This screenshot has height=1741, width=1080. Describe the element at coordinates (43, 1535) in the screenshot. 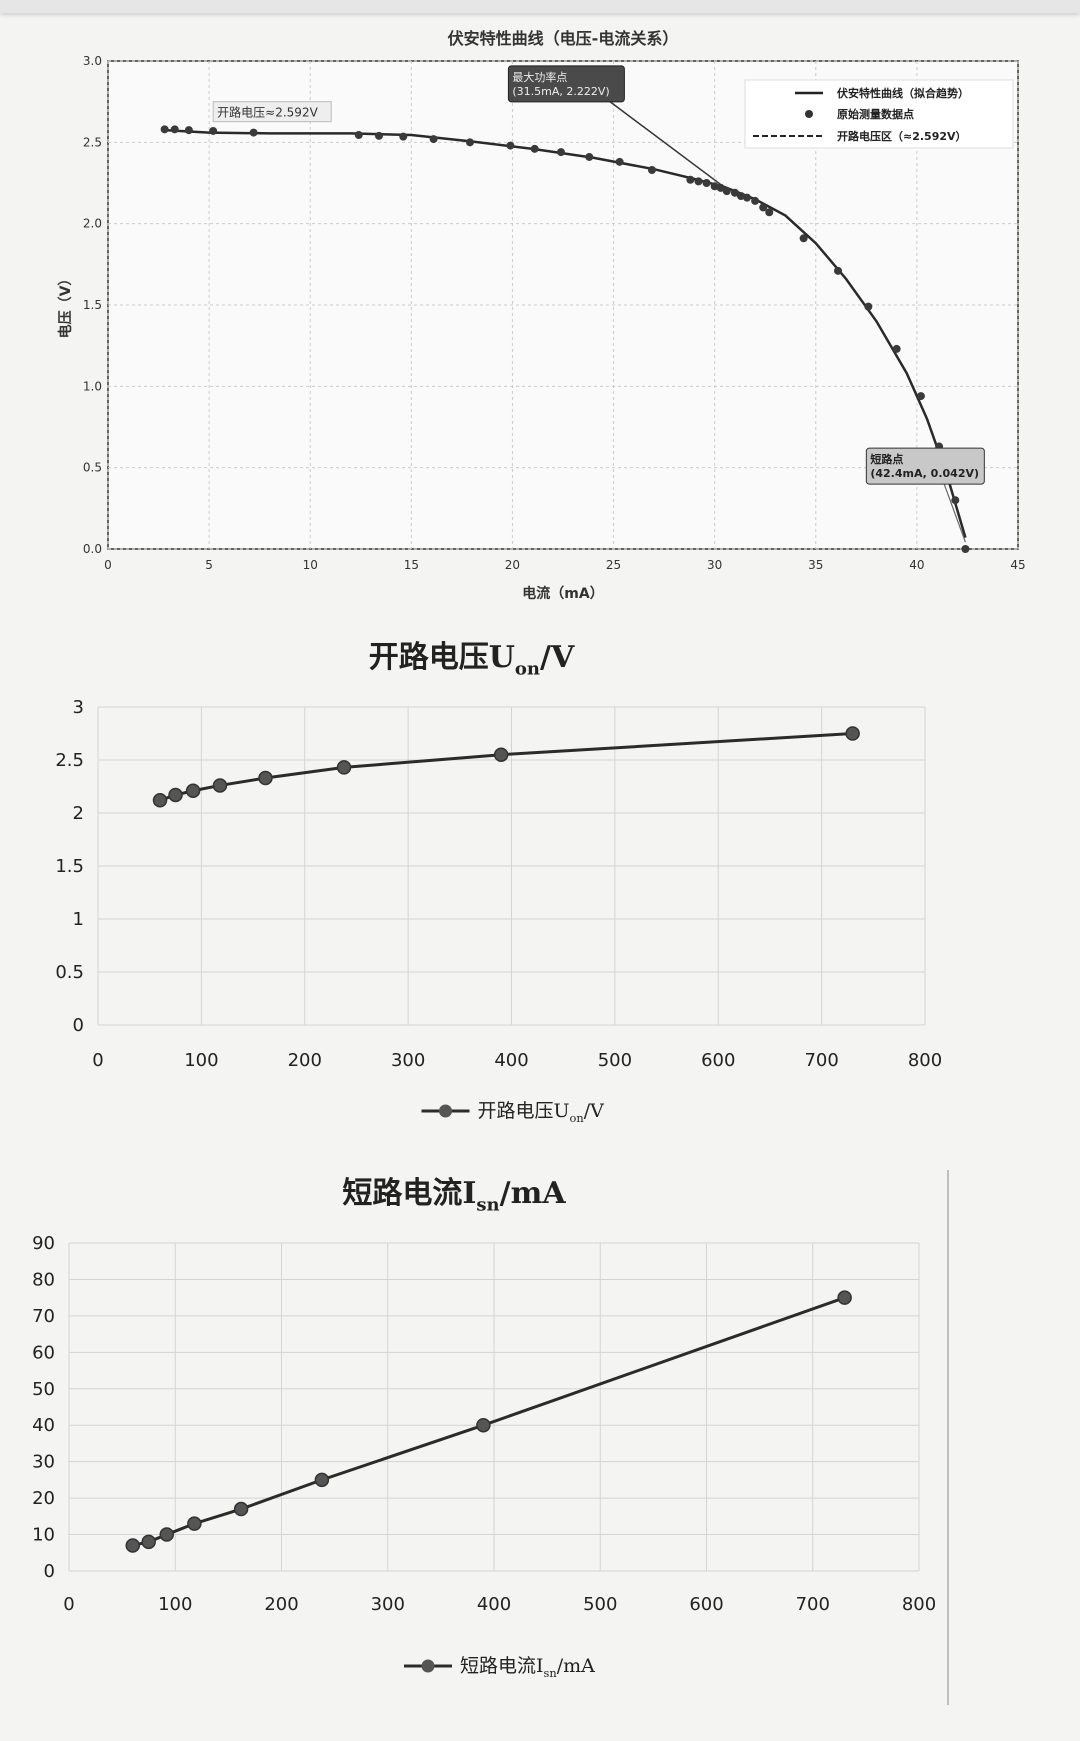

I see `y-tick-label: 10` at that location.